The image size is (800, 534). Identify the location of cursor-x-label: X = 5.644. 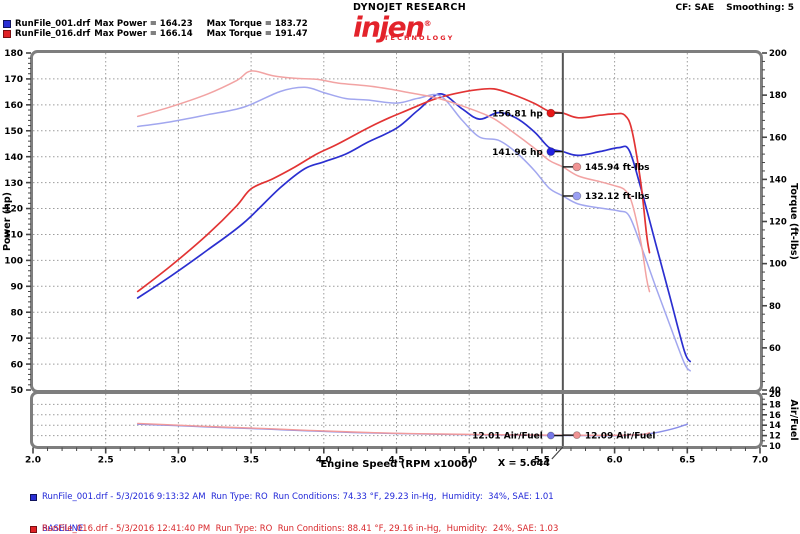
(524, 463).